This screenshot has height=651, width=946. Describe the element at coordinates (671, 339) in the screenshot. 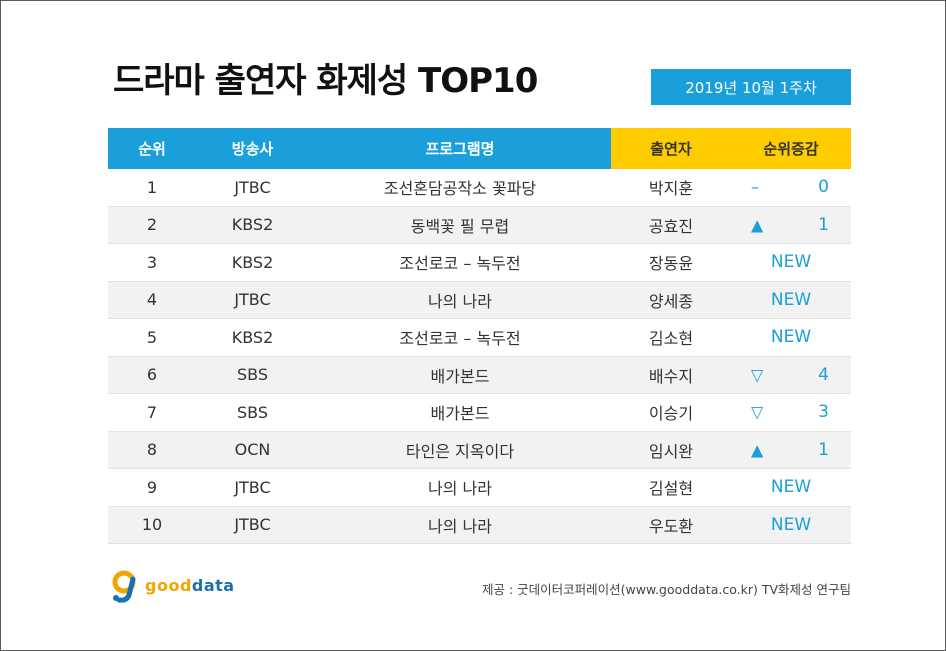

I see `actor-cell: 김소현` at that location.